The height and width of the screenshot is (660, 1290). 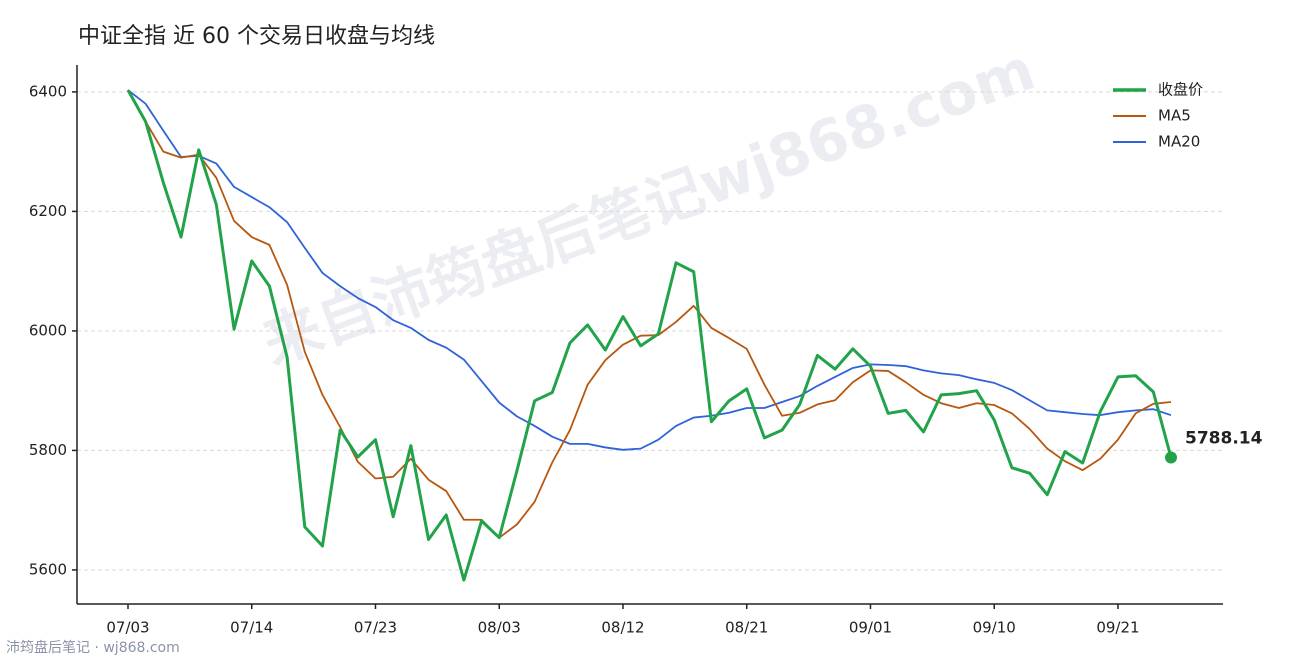 What do you see at coordinates (746, 628) in the screenshot?
I see `x-tick-label: 08/21` at bounding box center [746, 628].